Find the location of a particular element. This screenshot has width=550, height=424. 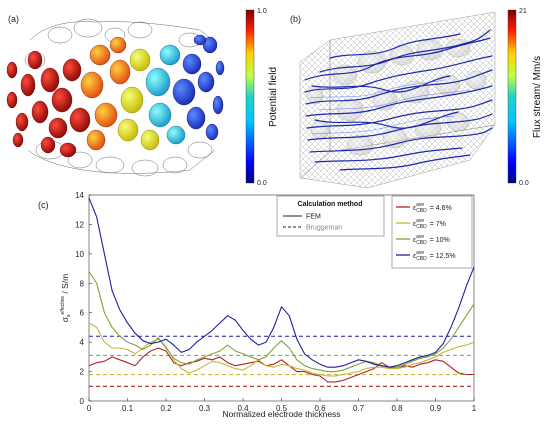

y-tick-label: 10 is located at coordinates (79, 254).